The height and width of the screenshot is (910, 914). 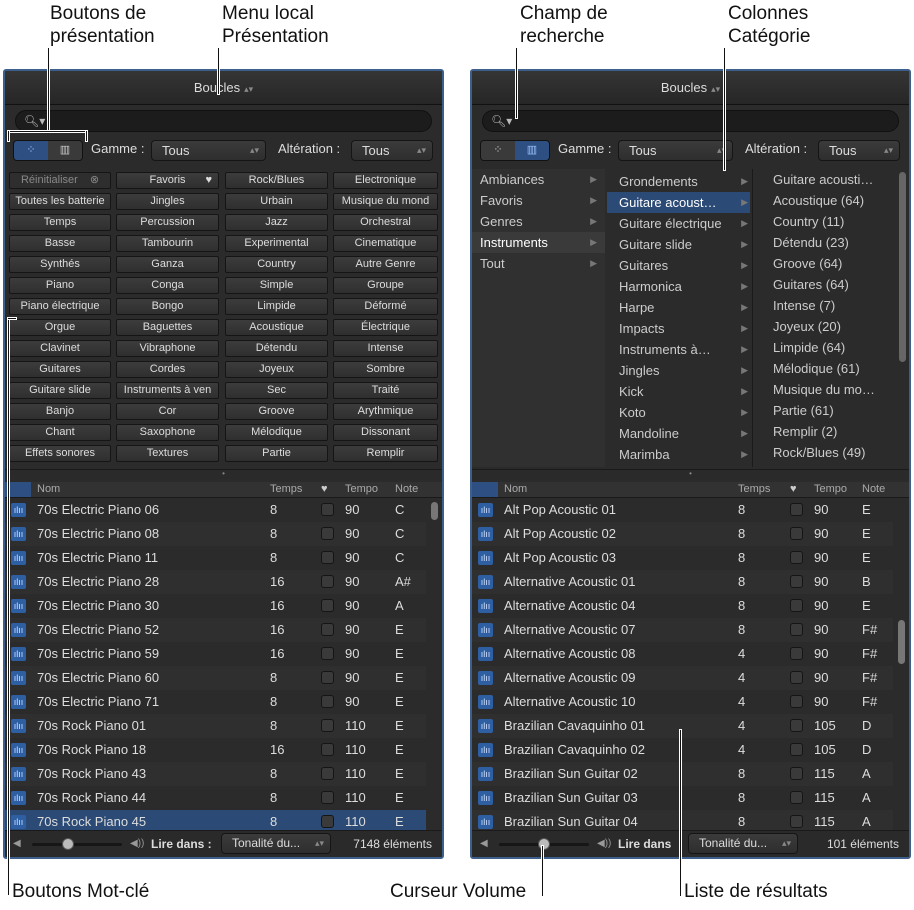 What do you see at coordinates (215, 558) in the screenshot?
I see `result-row: ılıı70s Electric Piano 11890C` at bounding box center [215, 558].